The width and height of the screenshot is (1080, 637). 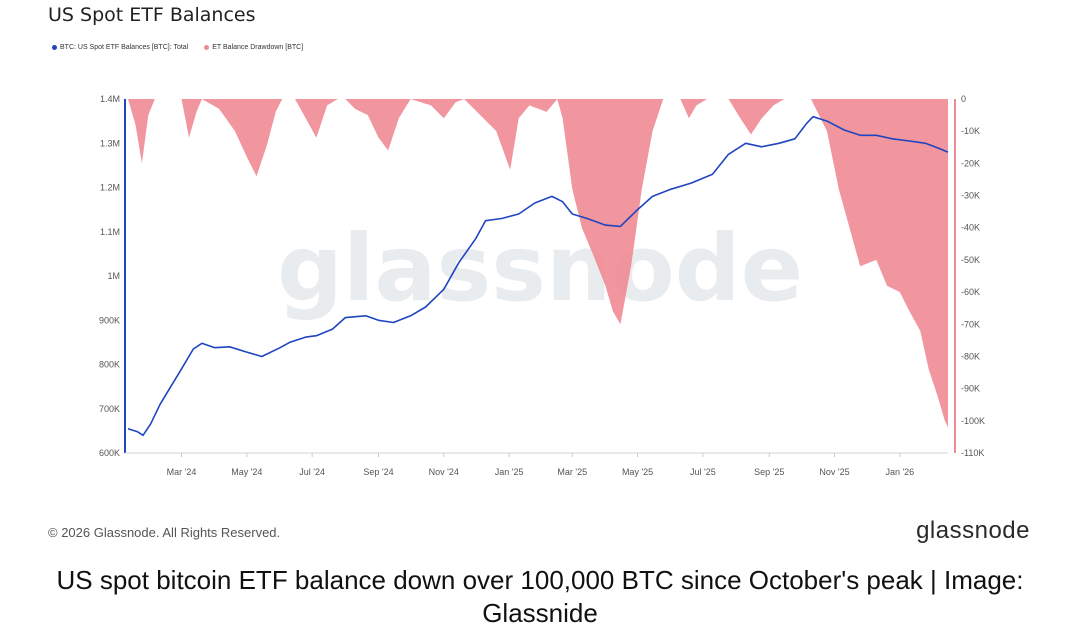 I want to click on y-right-tick-label: -10K, so click(x=970, y=131).